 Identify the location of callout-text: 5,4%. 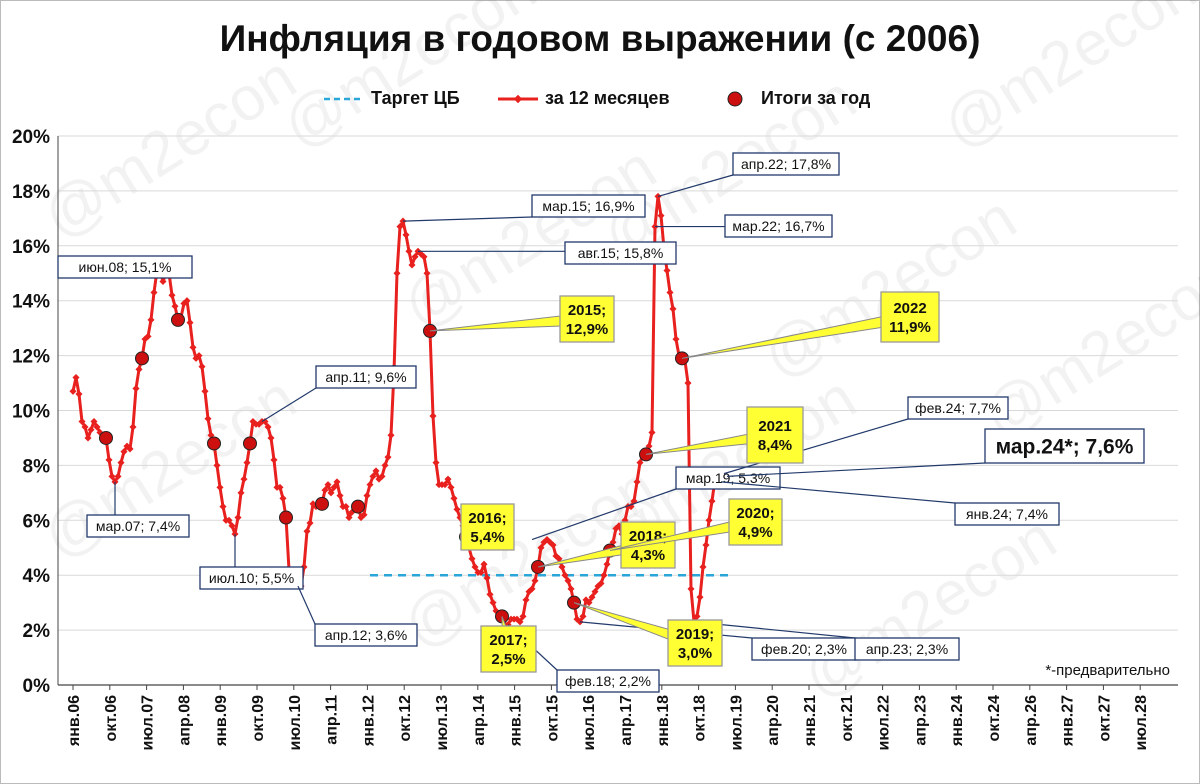
(487, 537).